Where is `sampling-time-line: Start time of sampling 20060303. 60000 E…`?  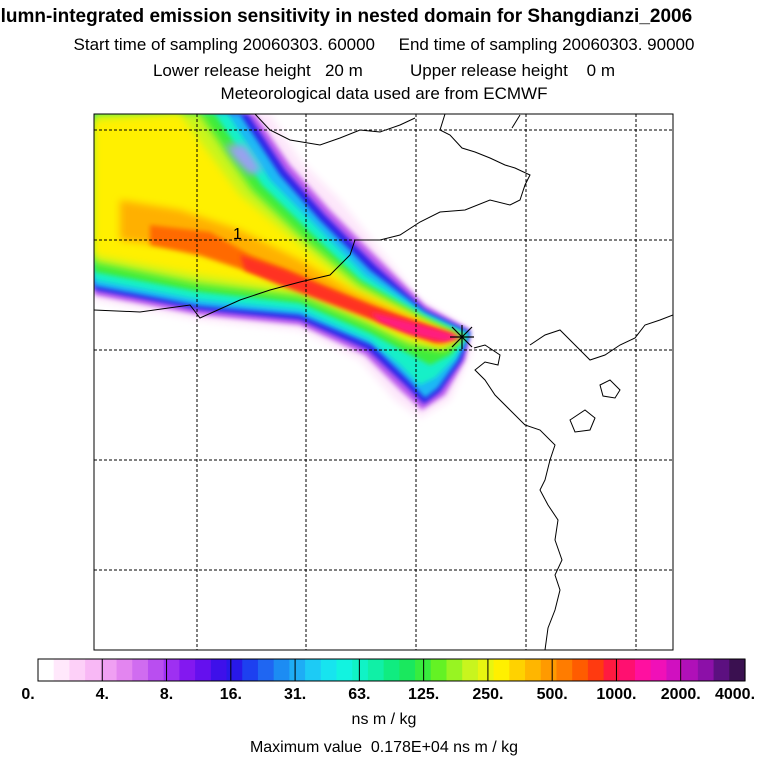
sampling-time-line: Start time of sampling 20060303. 60000 E… is located at coordinates (384, 44).